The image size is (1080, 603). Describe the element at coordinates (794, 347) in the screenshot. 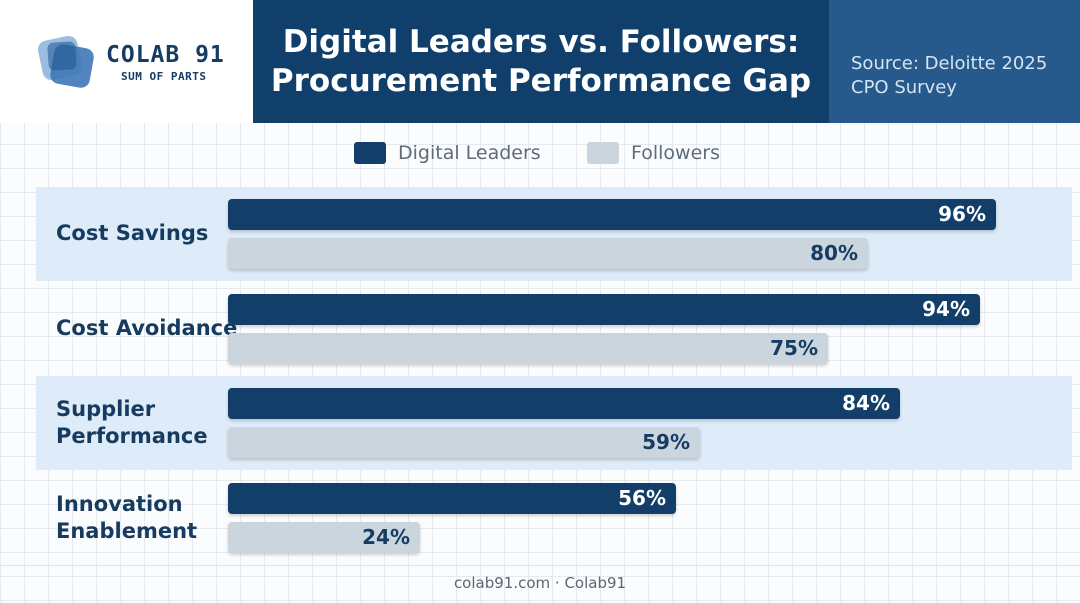

I see `data-label: 75%` at that location.